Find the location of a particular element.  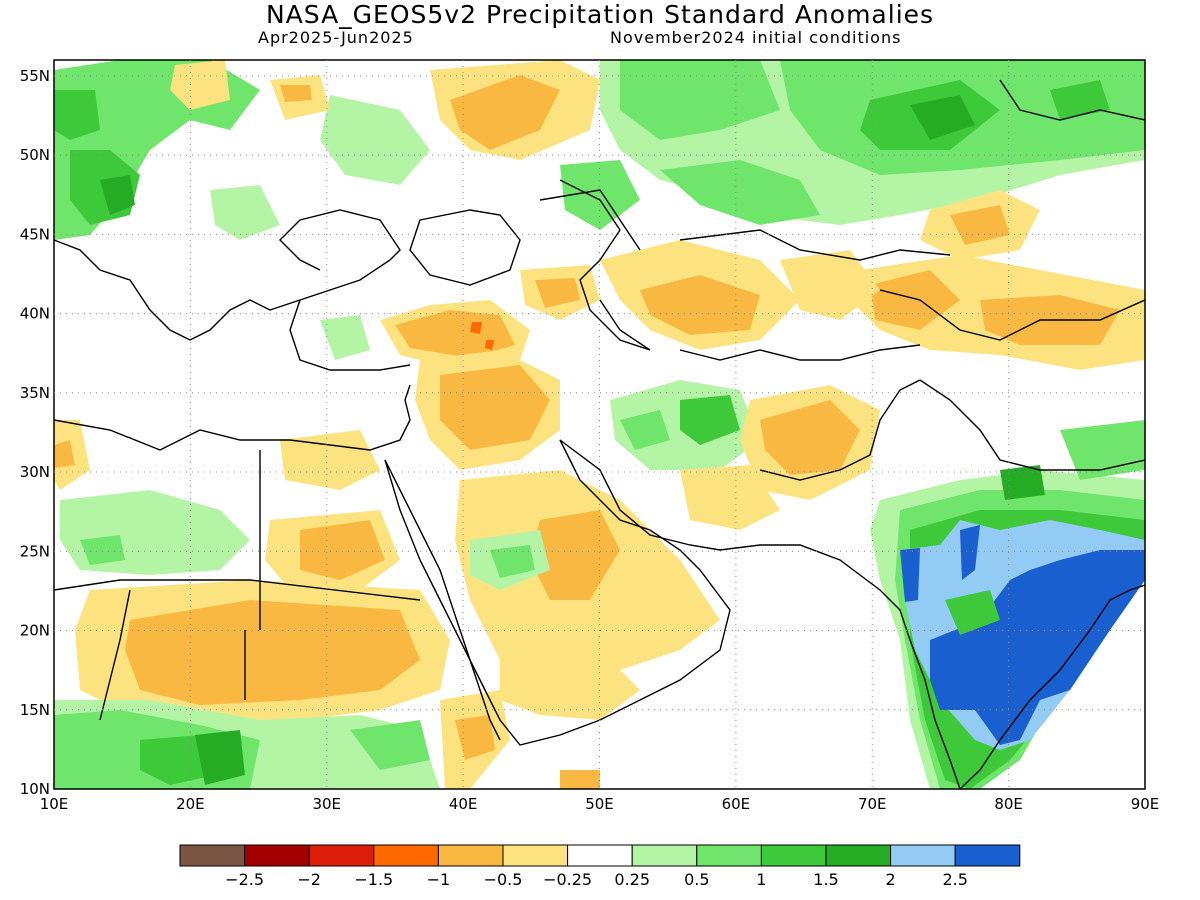

lat-tick-label: 30N is located at coordinates (35, 472).